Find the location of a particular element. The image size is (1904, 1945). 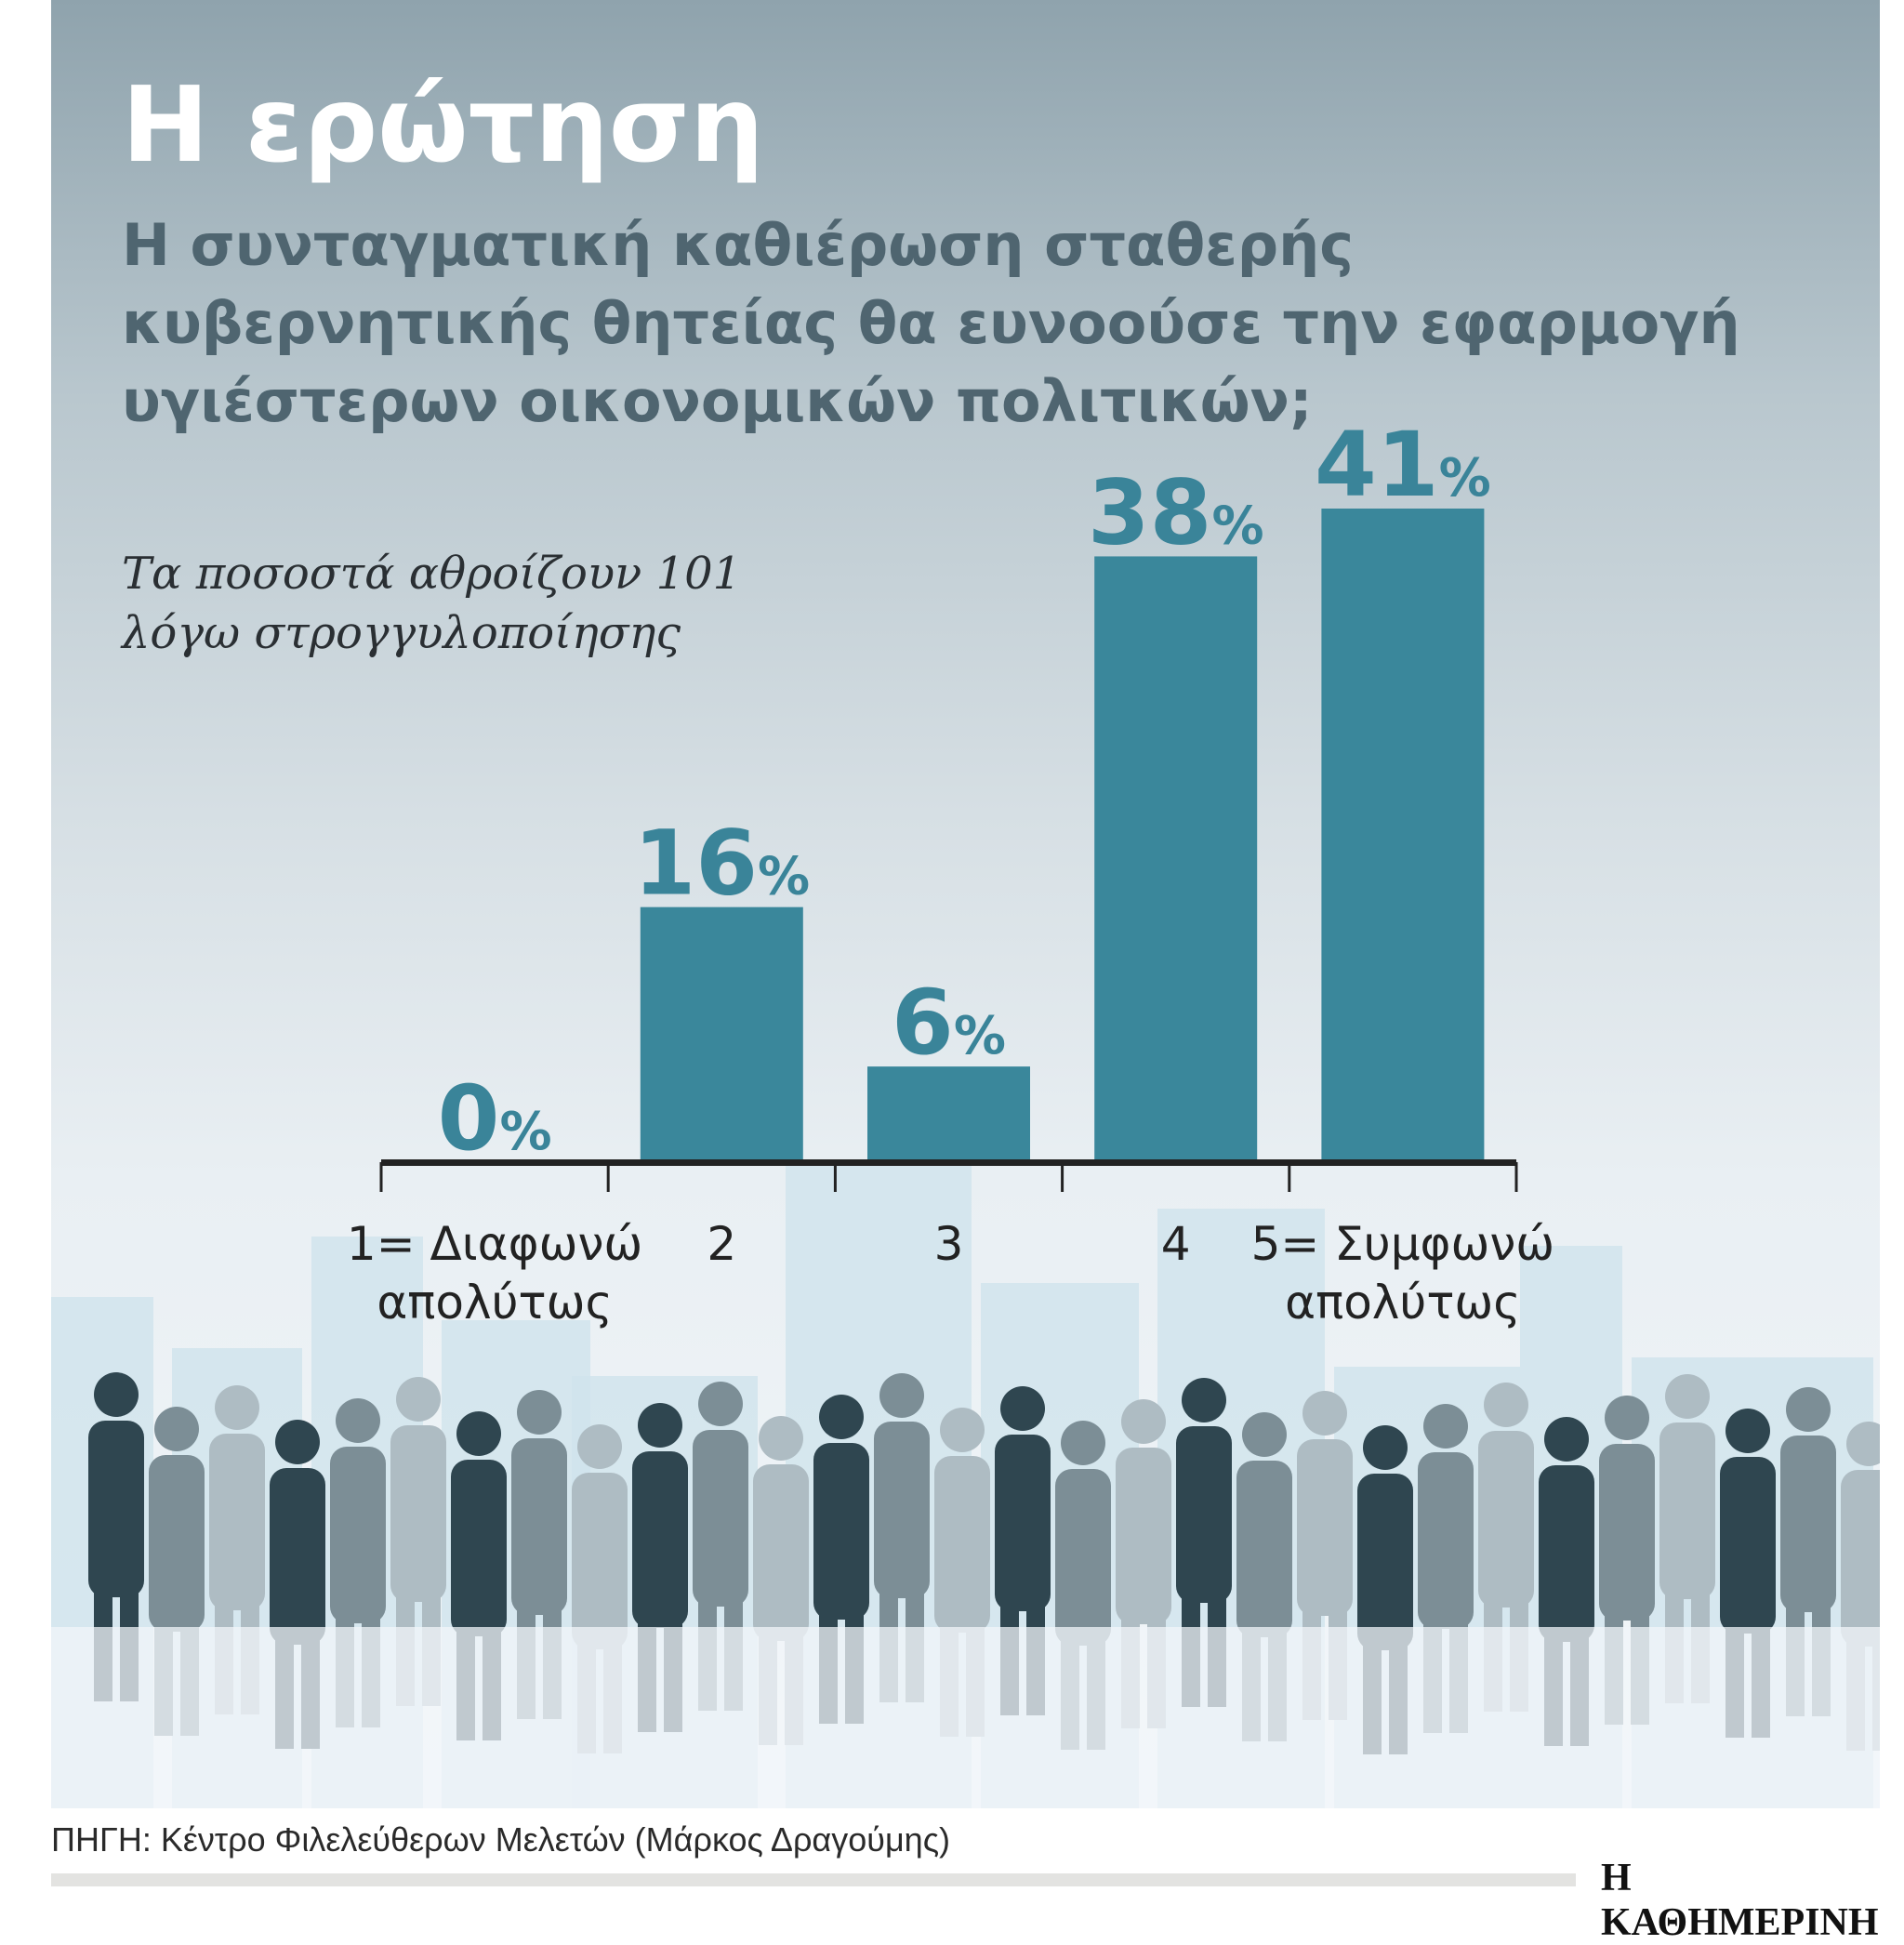

note-line: Τα ποσοστά αθροίζουν 101 is located at coordinates (432, 574).